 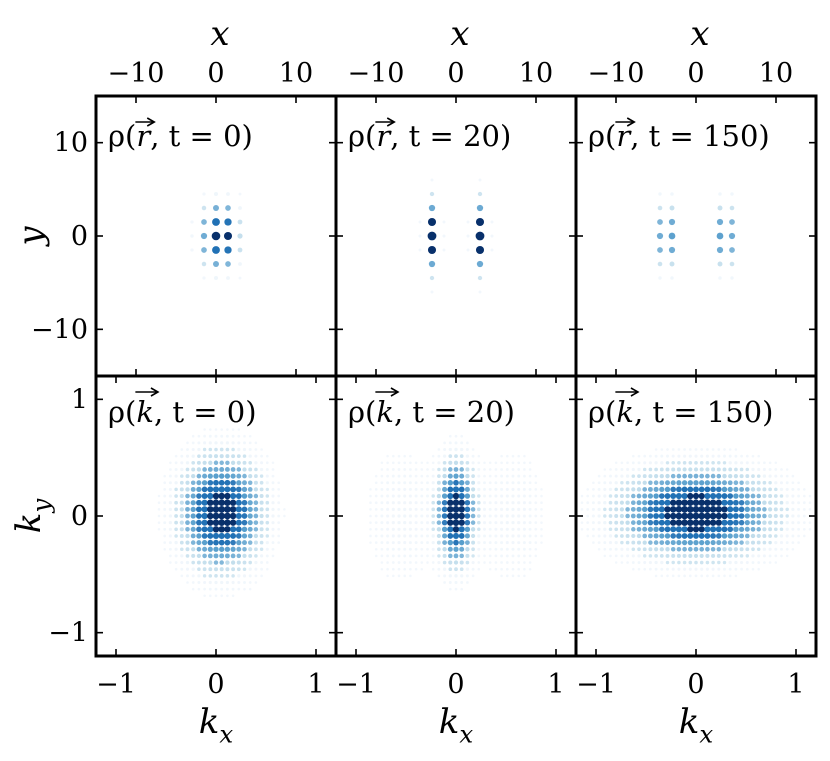 I want to click on y-tick-label: 0, so click(x=79, y=516).